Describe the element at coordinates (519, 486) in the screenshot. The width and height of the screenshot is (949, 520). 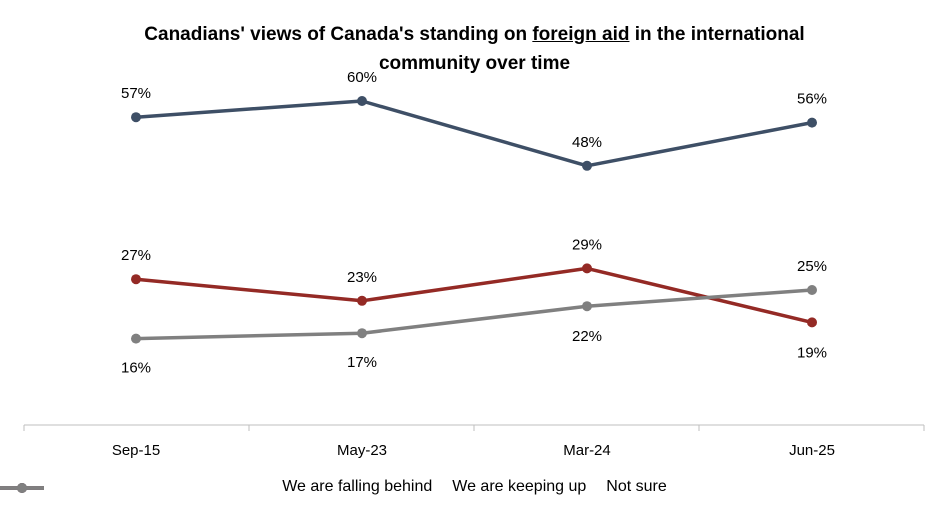
I see `legend-label-keeping-up: We are keeping up` at that location.